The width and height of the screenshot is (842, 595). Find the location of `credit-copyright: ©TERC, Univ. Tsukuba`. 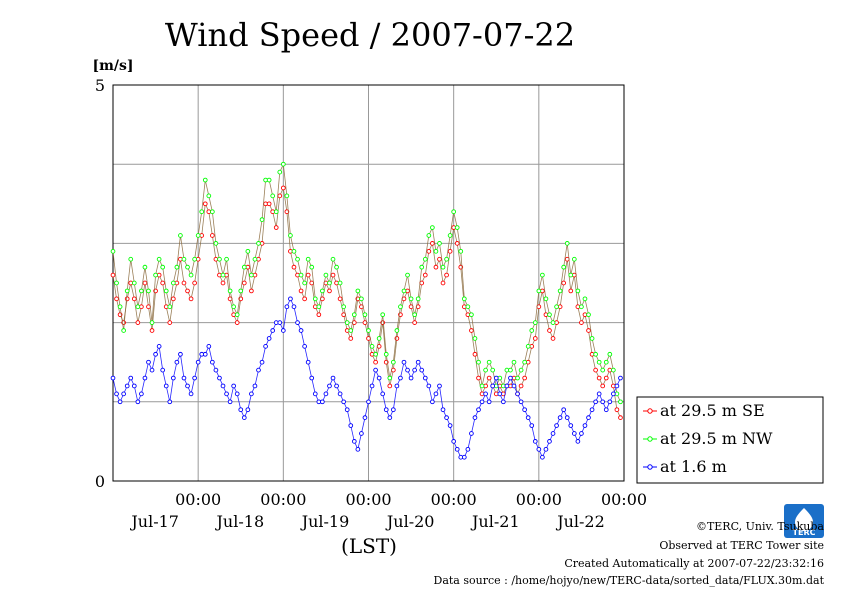

credit-copyright: ©TERC, Univ. Tsukuba is located at coordinates (759, 526).